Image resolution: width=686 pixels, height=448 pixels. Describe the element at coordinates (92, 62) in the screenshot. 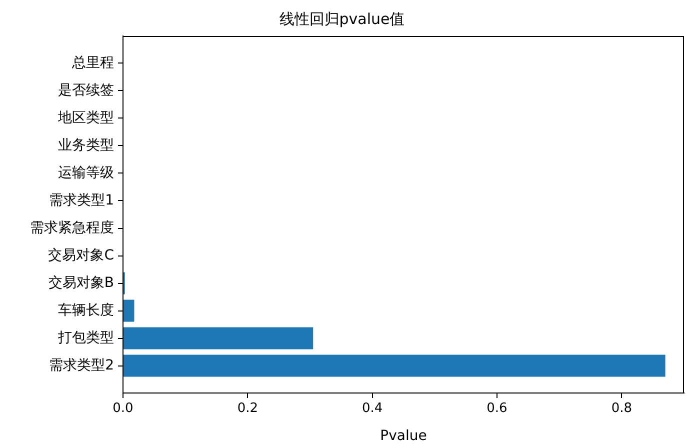

I see `y-tick-label: 总里程` at that location.